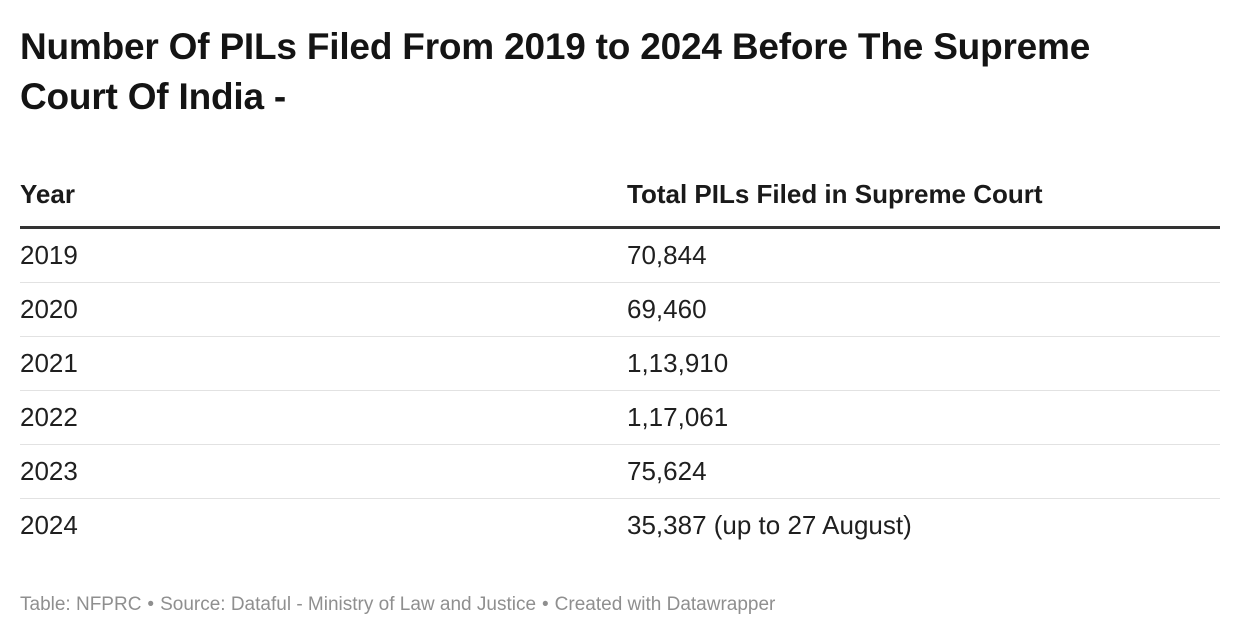 Image resolution: width=1240 pixels, height=640 pixels. What do you see at coordinates (323, 363) in the screenshot?
I see `year-cell: 2021` at bounding box center [323, 363].